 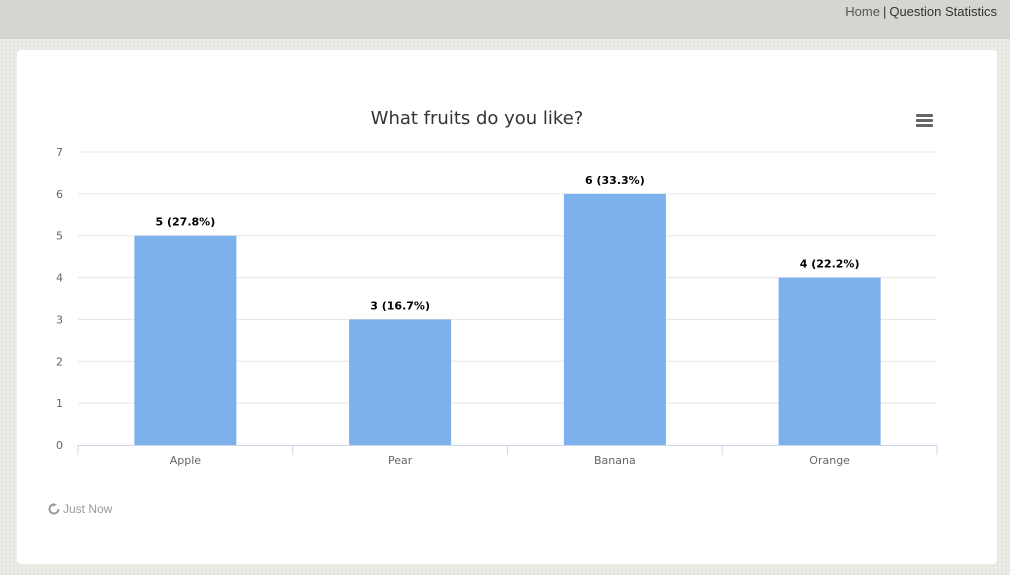 I want to click on bar-banana, so click(x=614, y=319).